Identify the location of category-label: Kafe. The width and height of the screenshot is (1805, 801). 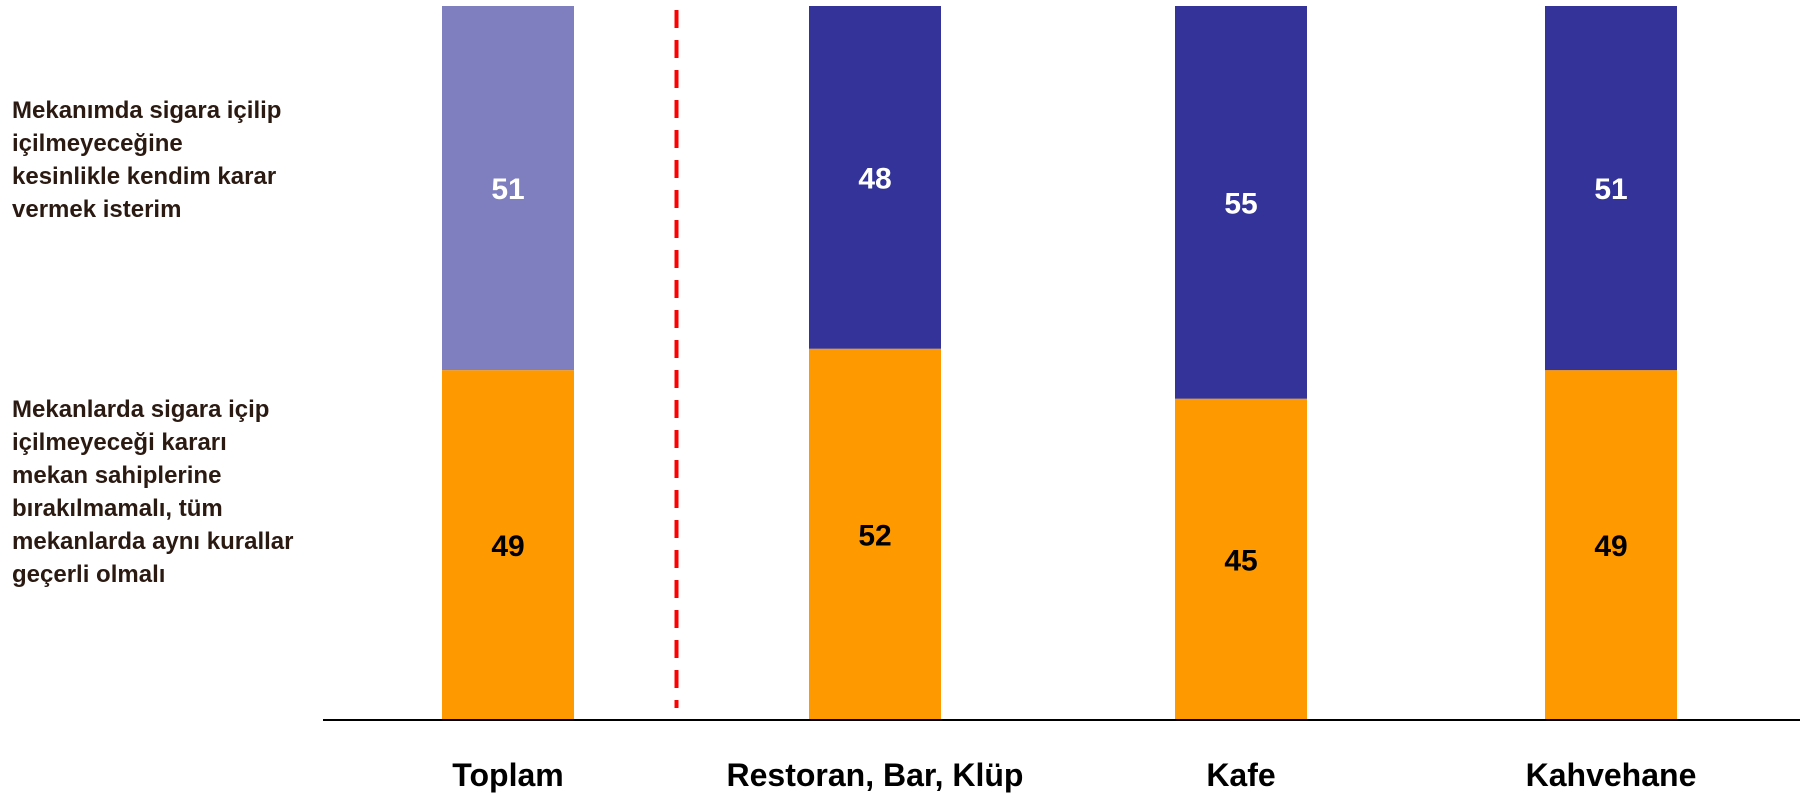
(1240, 775).